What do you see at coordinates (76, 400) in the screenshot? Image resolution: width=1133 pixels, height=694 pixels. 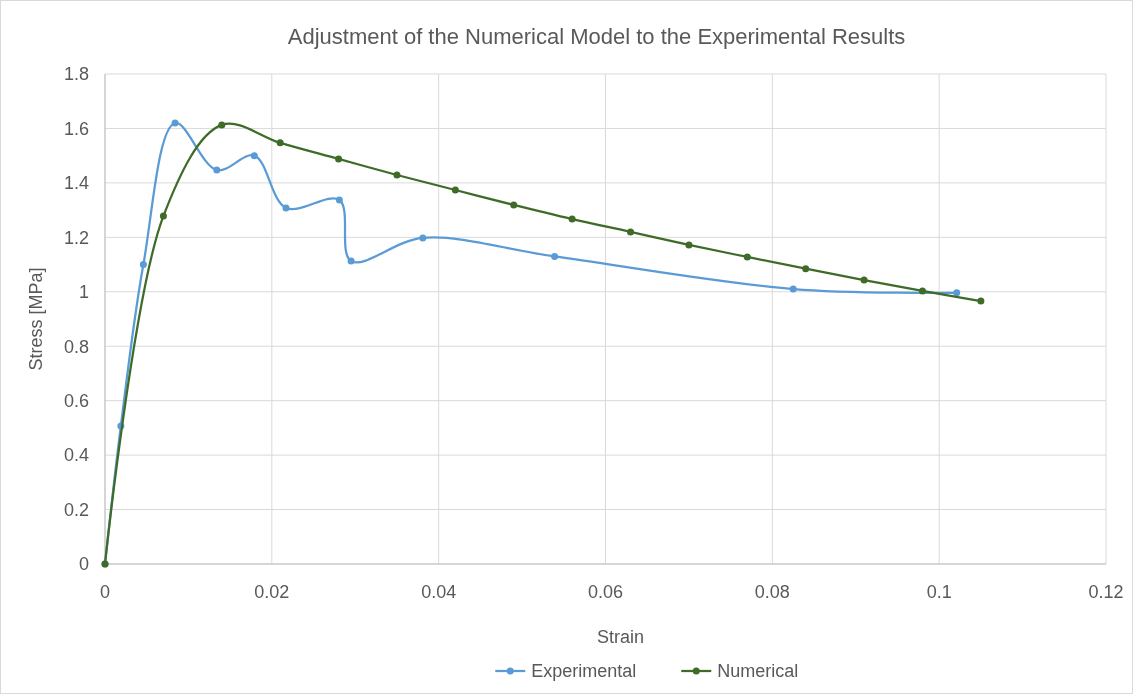 I see `y-tick-label: 0.6` at bounding box center [76, 400].